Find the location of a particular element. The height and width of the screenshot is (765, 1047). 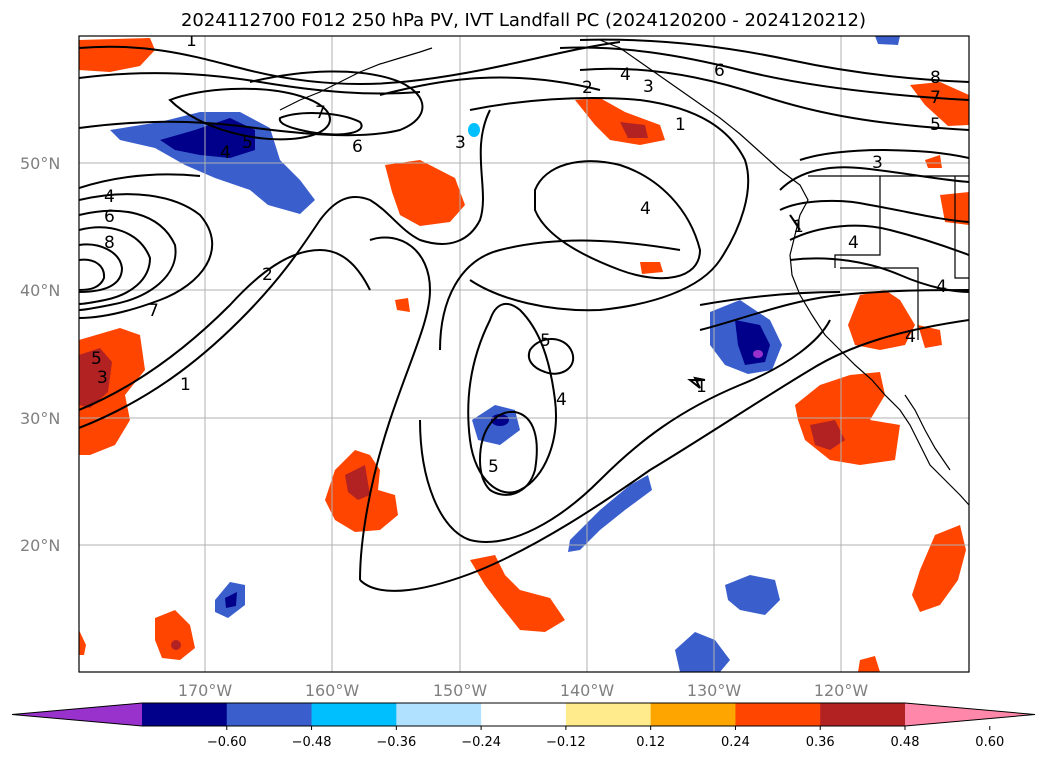

lat-label: 30°N is located at coordinates (40, 418).